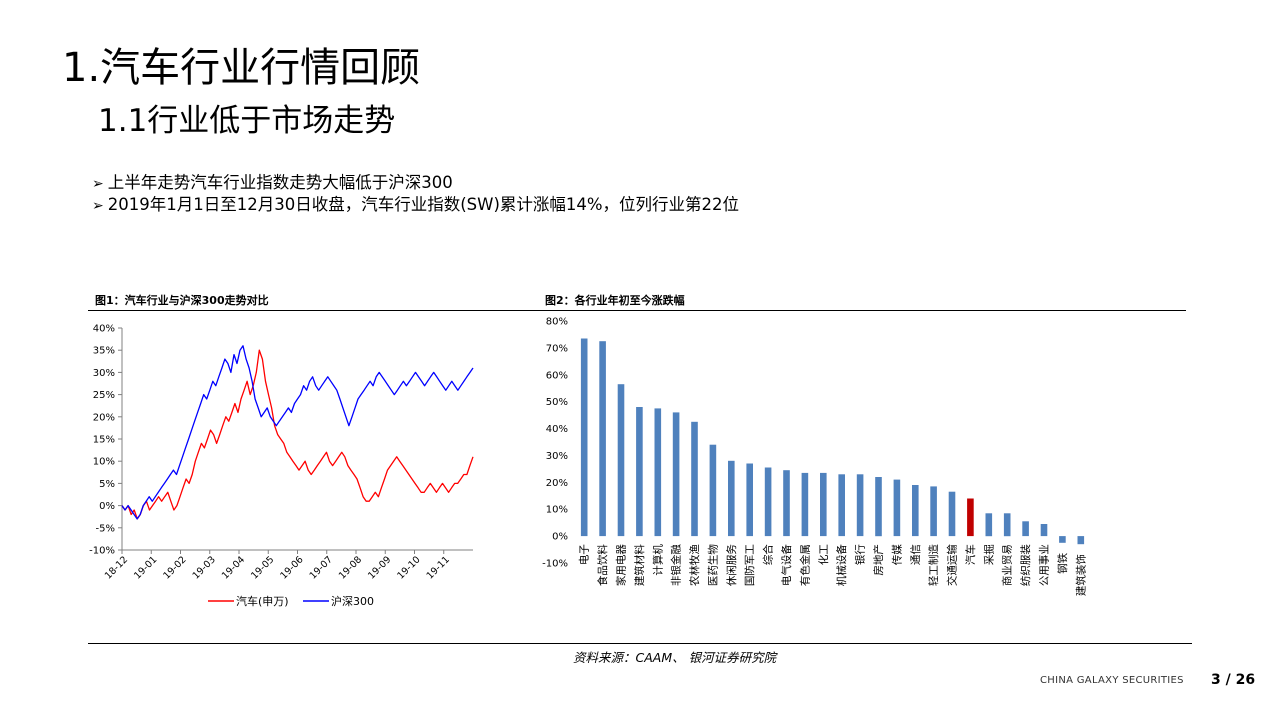 This screenshot has height=719, width=1279. What do you see at coordinates (291, 601) in the screenshot?
I see `legend: 汽车(申万) 沪深300` at bounding box center [291, 601].